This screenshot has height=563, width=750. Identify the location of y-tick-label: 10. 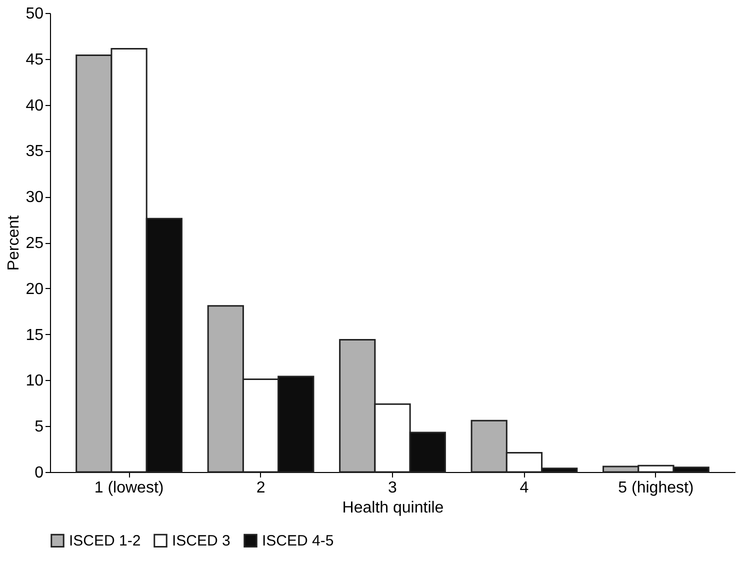
(35, 381).